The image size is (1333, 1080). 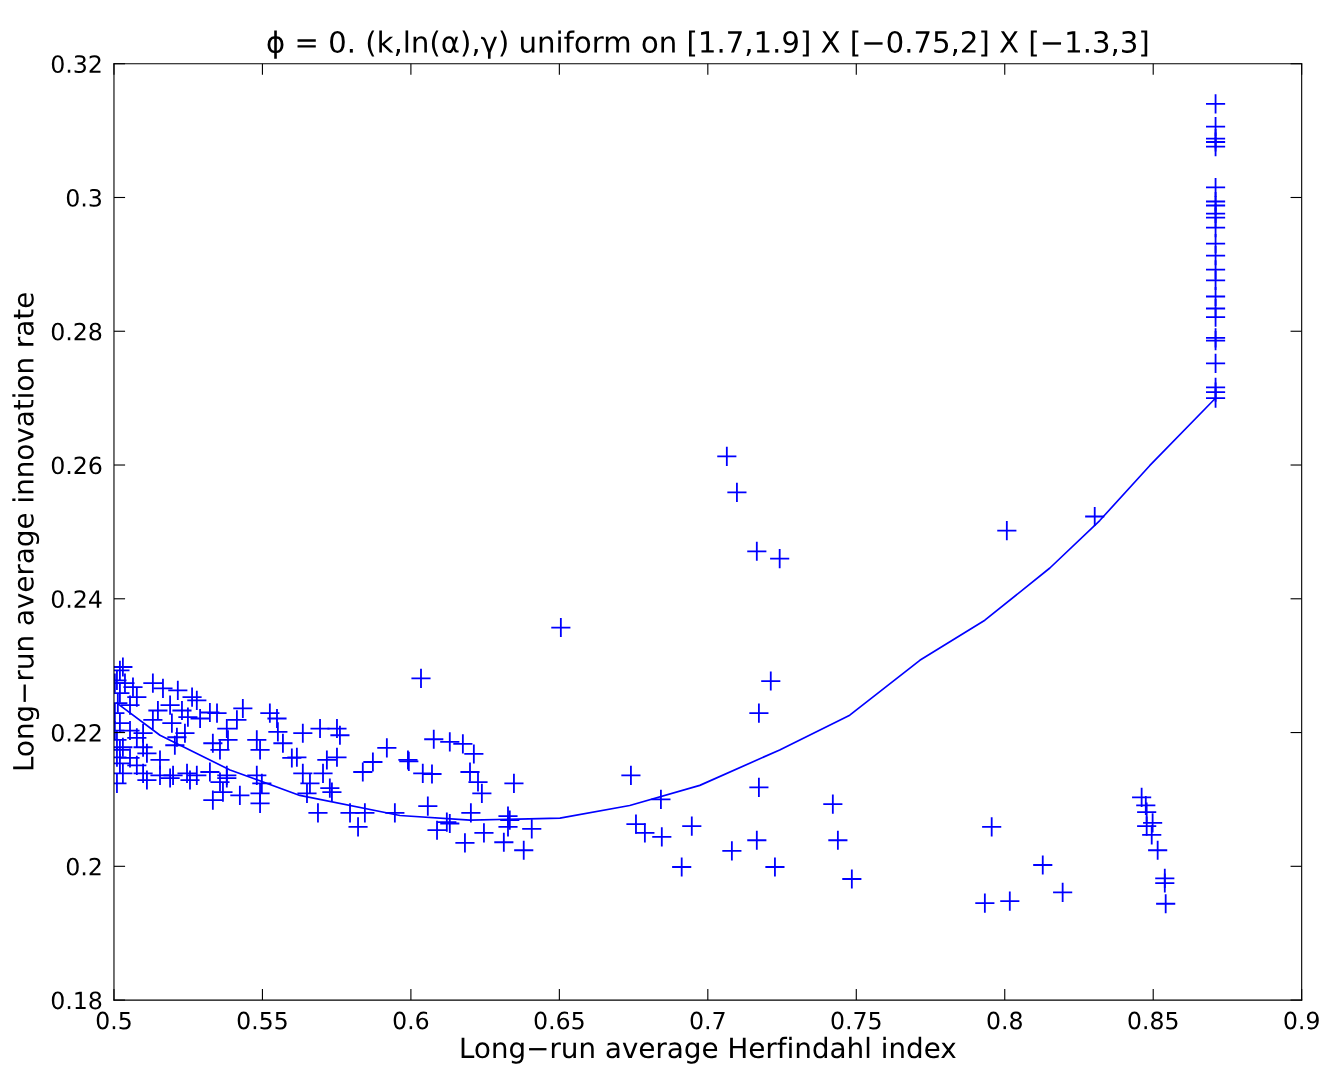 What do you see at coordinates (411, 1020) in the screenshot?
I see `x-tick-label: 0.6` at bounding box center [411, 1020].